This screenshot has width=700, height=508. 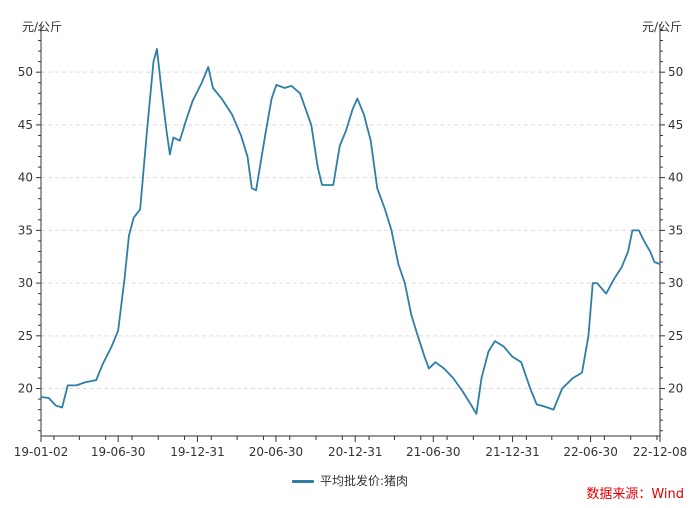 What do you see at coordinates (512, 452) in the screenshot?
I see `x-tick-label: 21-12-31` at bounding box center [512, 452].